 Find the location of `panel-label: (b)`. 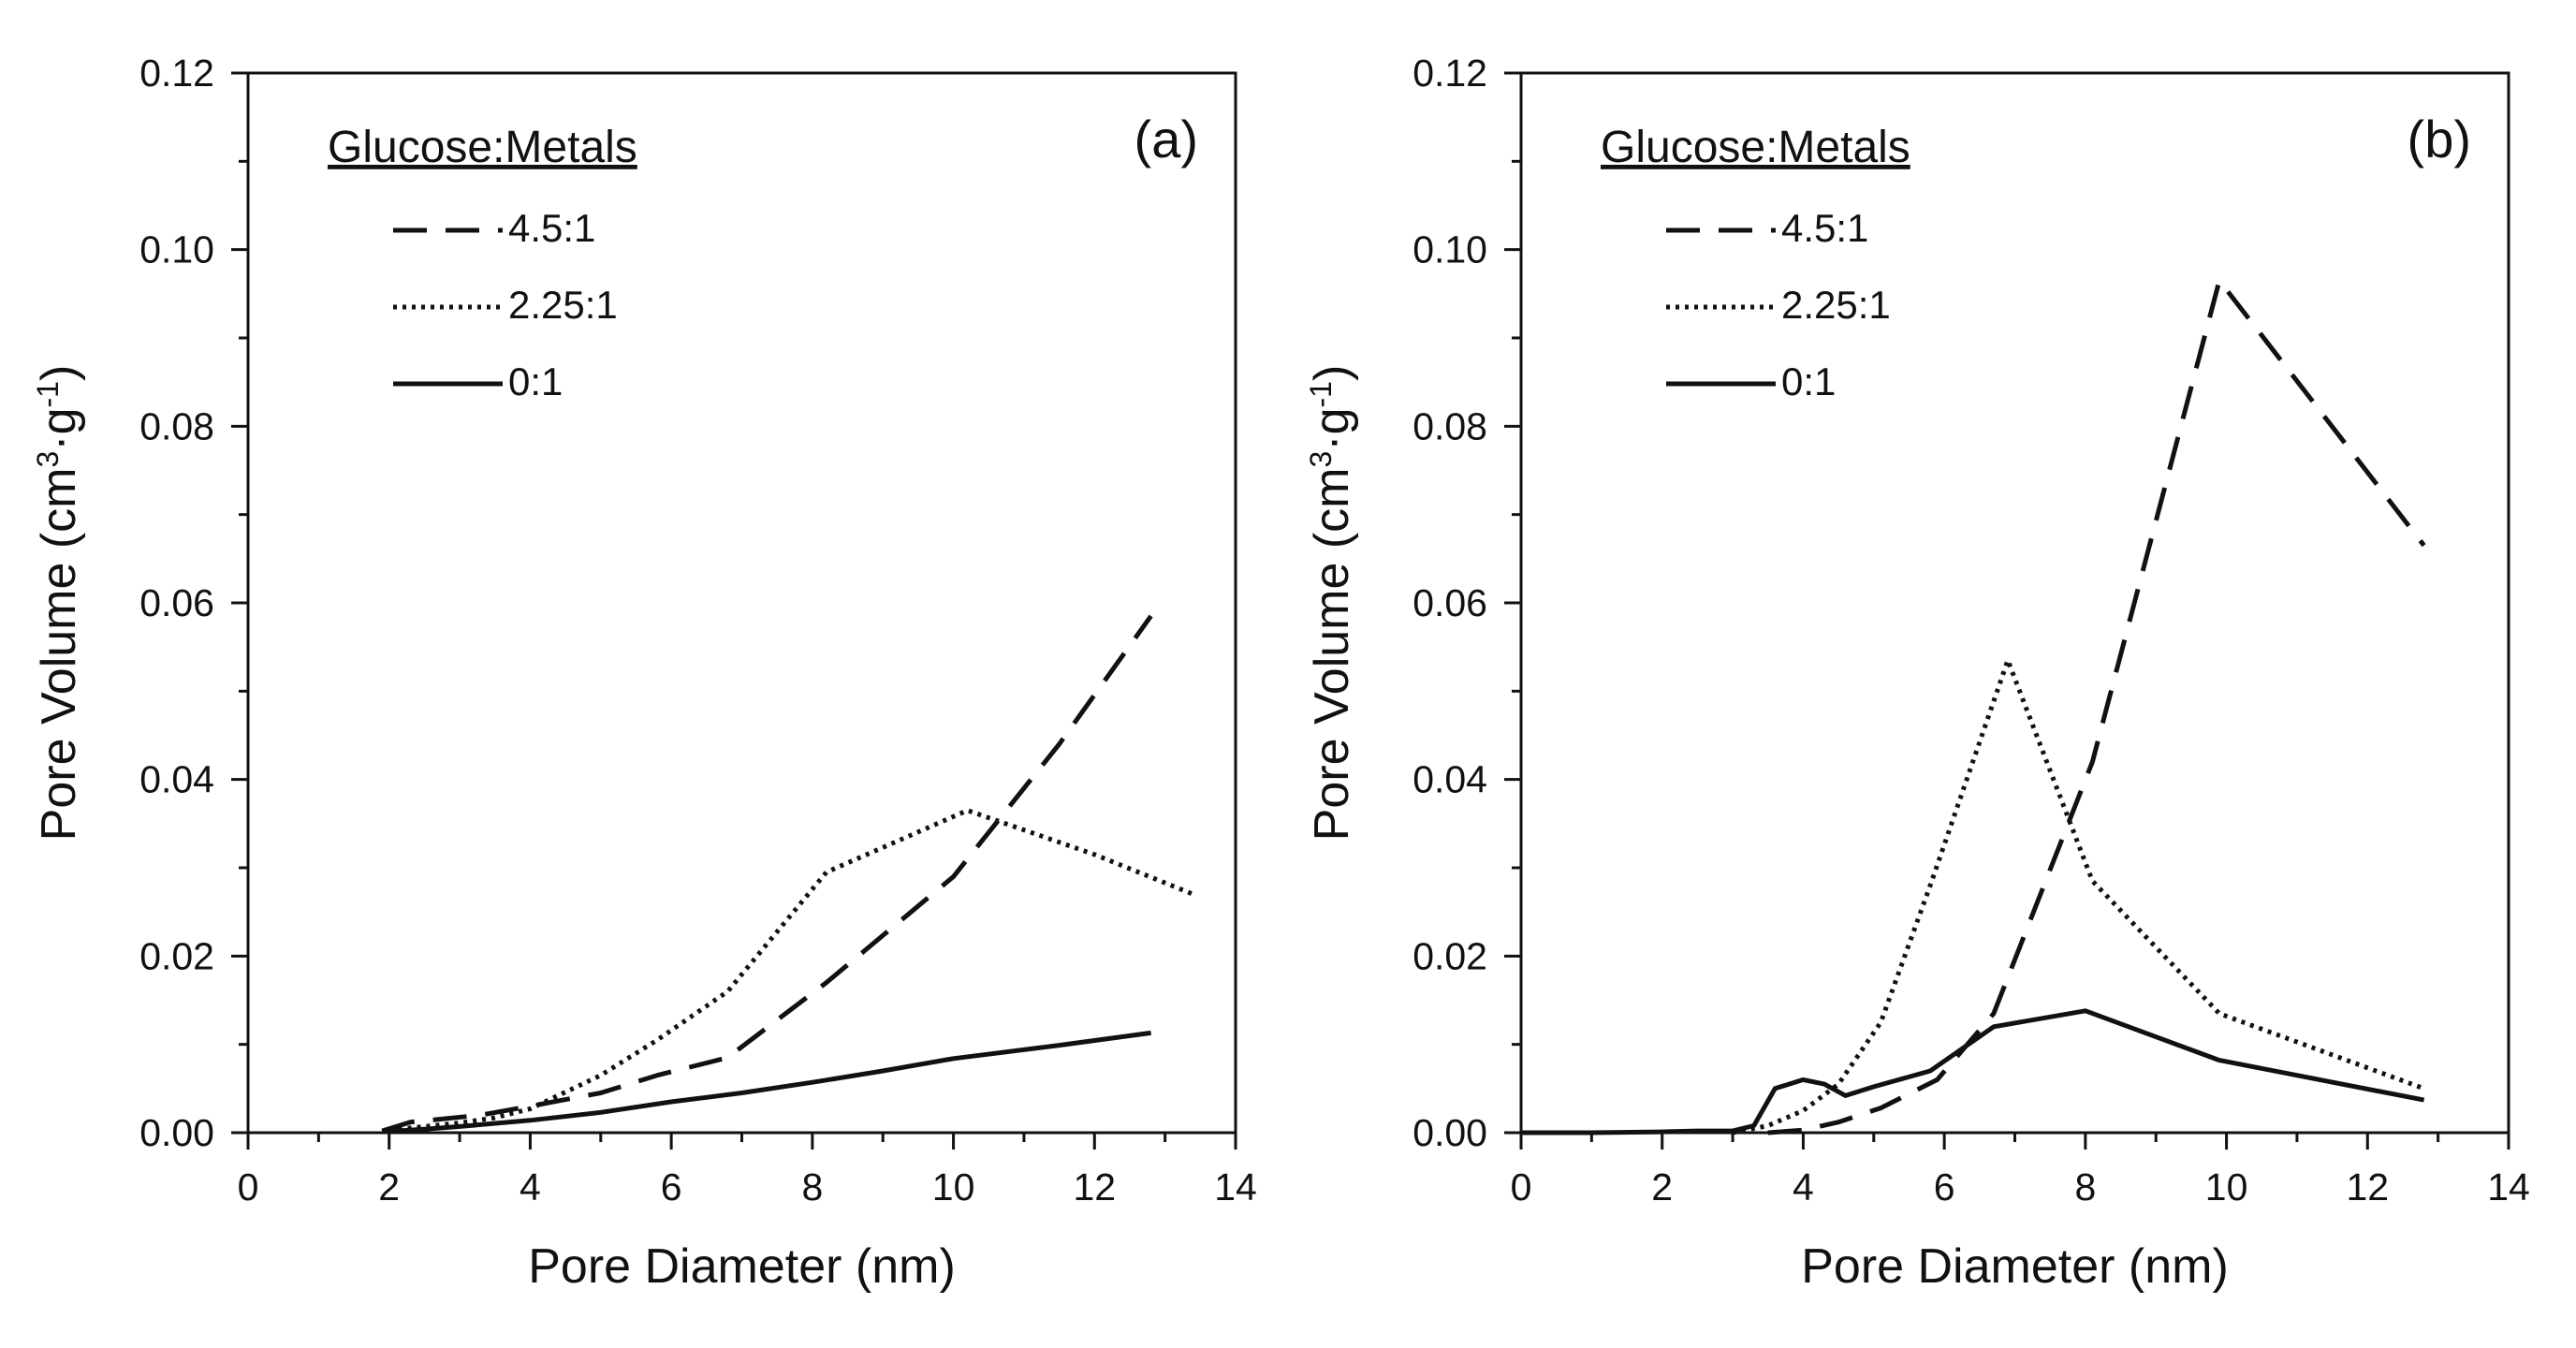

panel-label: (b) is located at coordinates (2439, 139).